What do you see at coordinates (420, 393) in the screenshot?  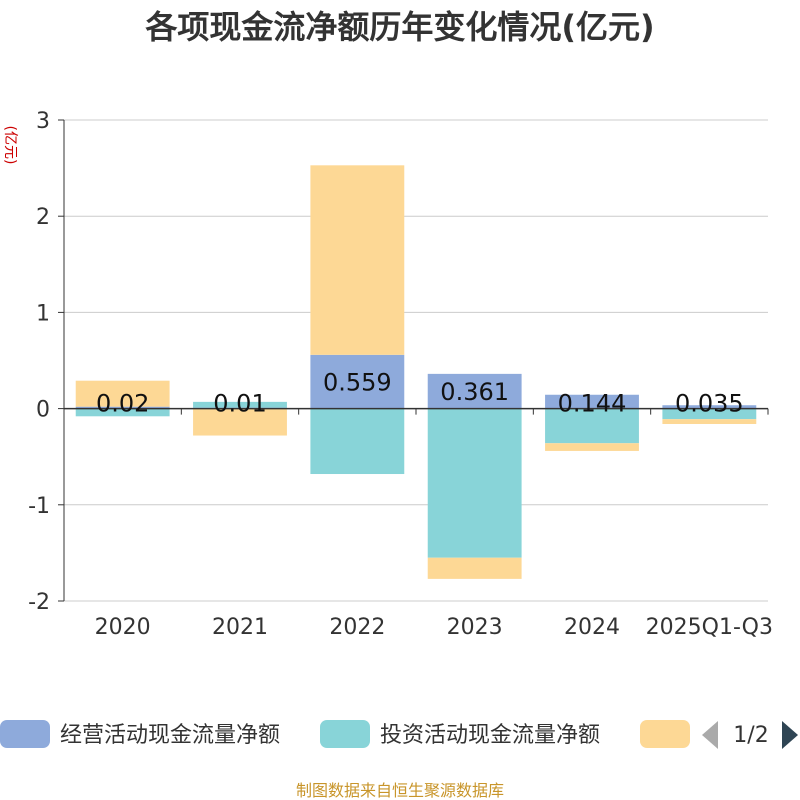 I see `data-labels: 0.02 0.01 0.559 0.361 0.144 0.035` at bounding box center [420, 393].